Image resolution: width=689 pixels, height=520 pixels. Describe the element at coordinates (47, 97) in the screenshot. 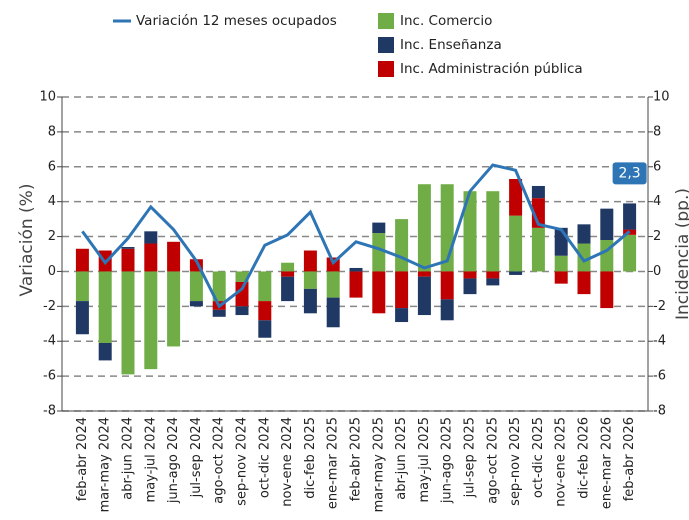

I see `y-tick-label: 10` at that location.